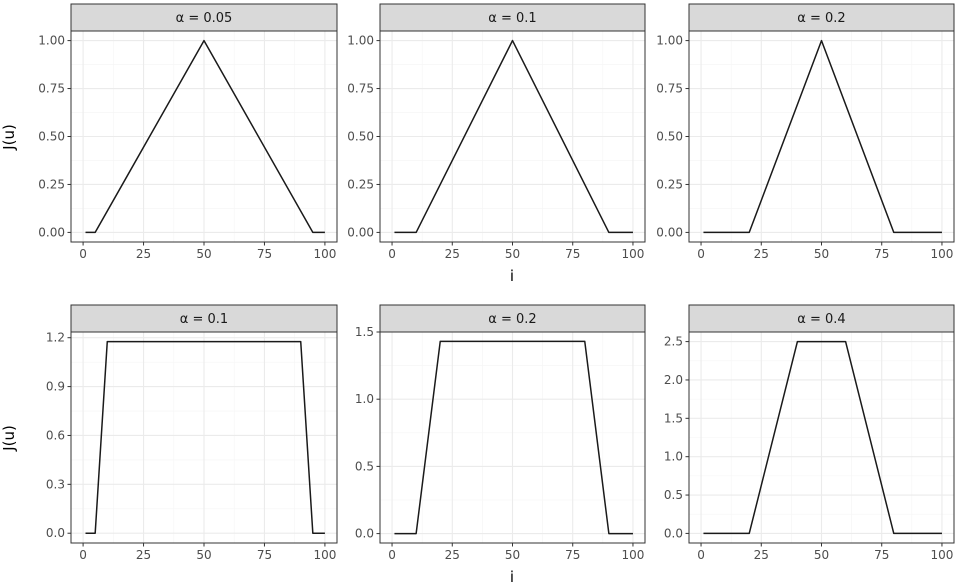 The height and width of the screenshot is (586, 956). I want to click on facet-panel-4: α = 0.1 0 25 50 75 100 0.0 0.3 0.6 0.9 1.2, so click(192, 433).